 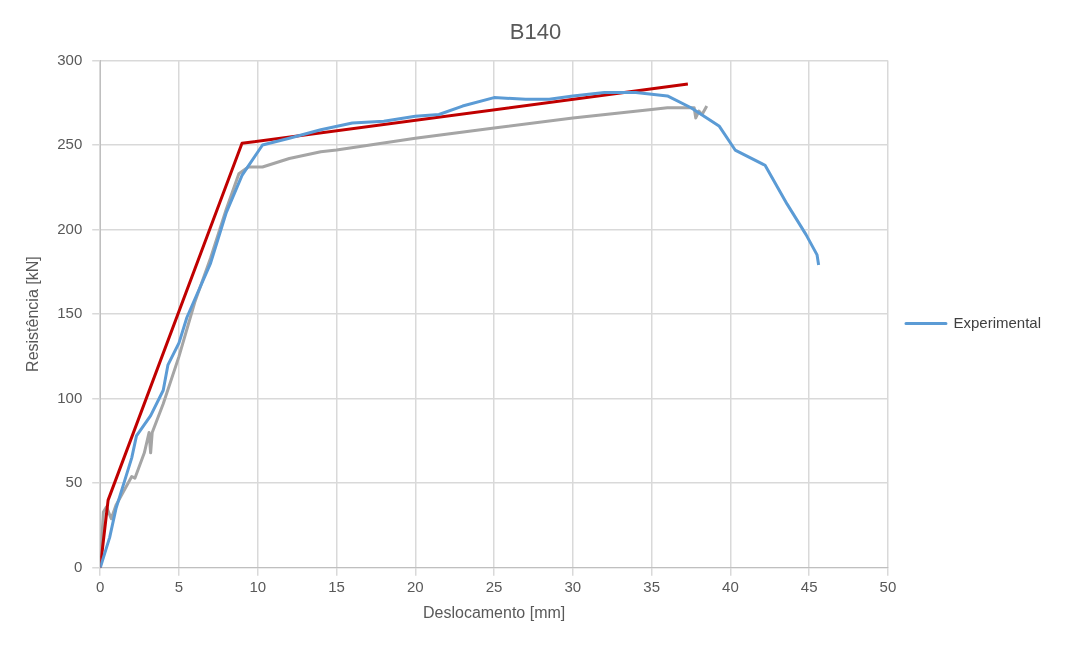 What do you see at coordinates (78, 566) in the screenshot?
I see `y-tick-label: 0` at bounding box center [78, 566].